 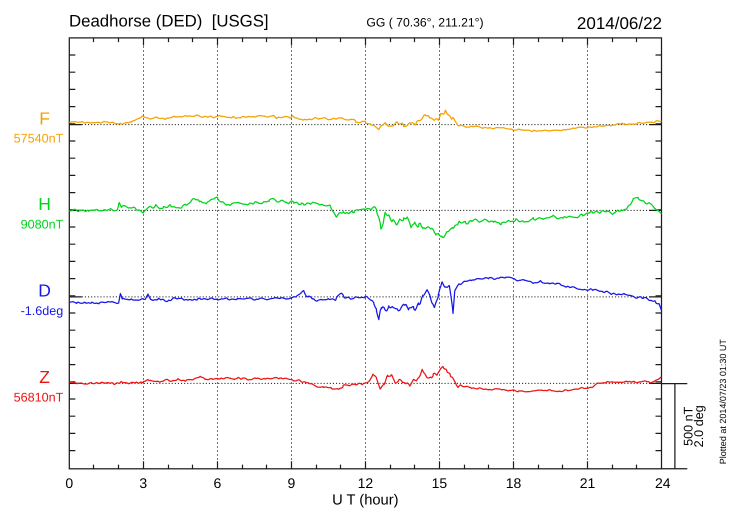 What do you see at coordinates (588, 483) in the screenshot?
I see `svg-text: 21` at bounding box center [588, 483].